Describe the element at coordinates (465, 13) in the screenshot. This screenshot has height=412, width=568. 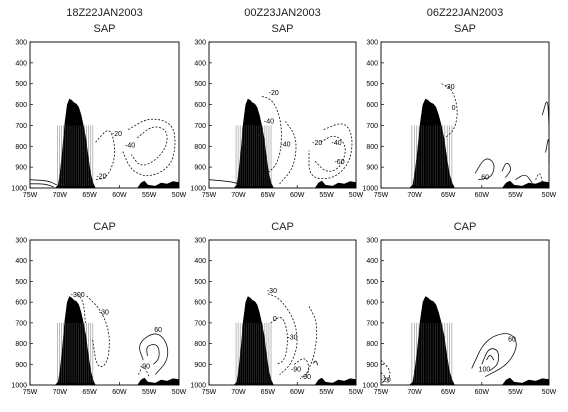
I see `panel-date-title: 06Z22JAN2003` at that location.